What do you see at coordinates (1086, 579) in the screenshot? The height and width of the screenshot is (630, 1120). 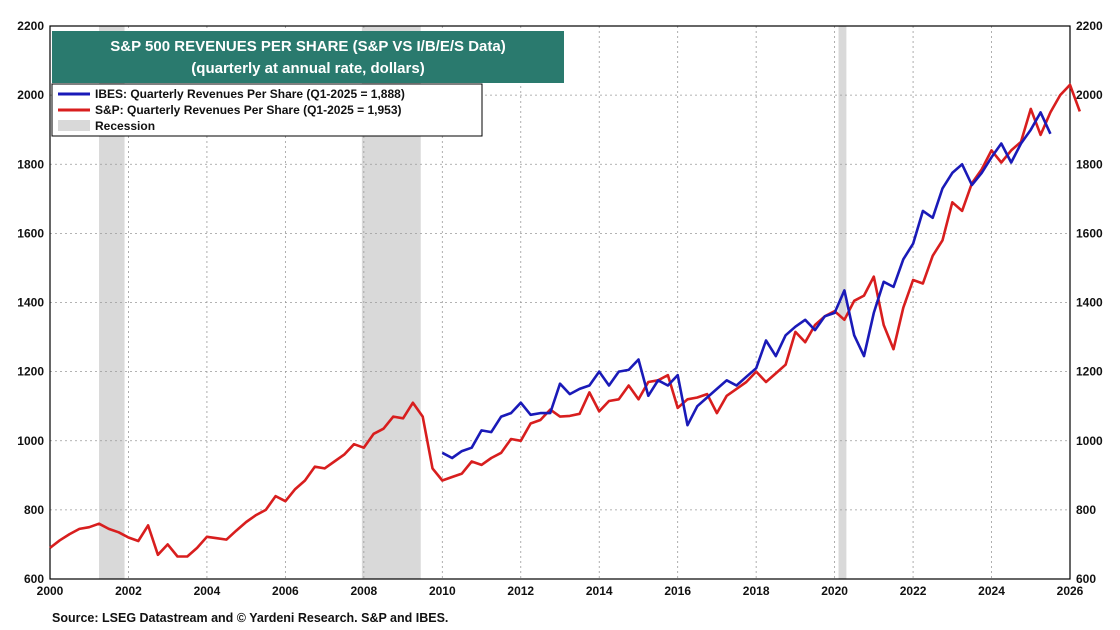 I see `y-tick-right-600: 600` at bounding box center [1086, 579].